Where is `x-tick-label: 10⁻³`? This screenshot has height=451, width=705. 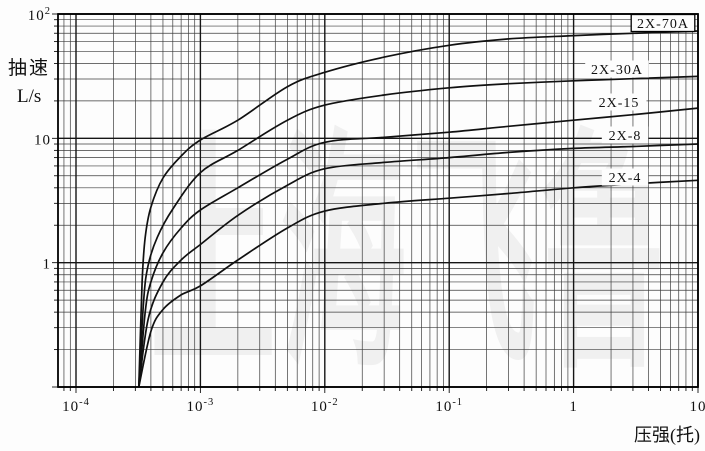 x-tick-label: 10⁻³ is located at coordinates (201, 406).